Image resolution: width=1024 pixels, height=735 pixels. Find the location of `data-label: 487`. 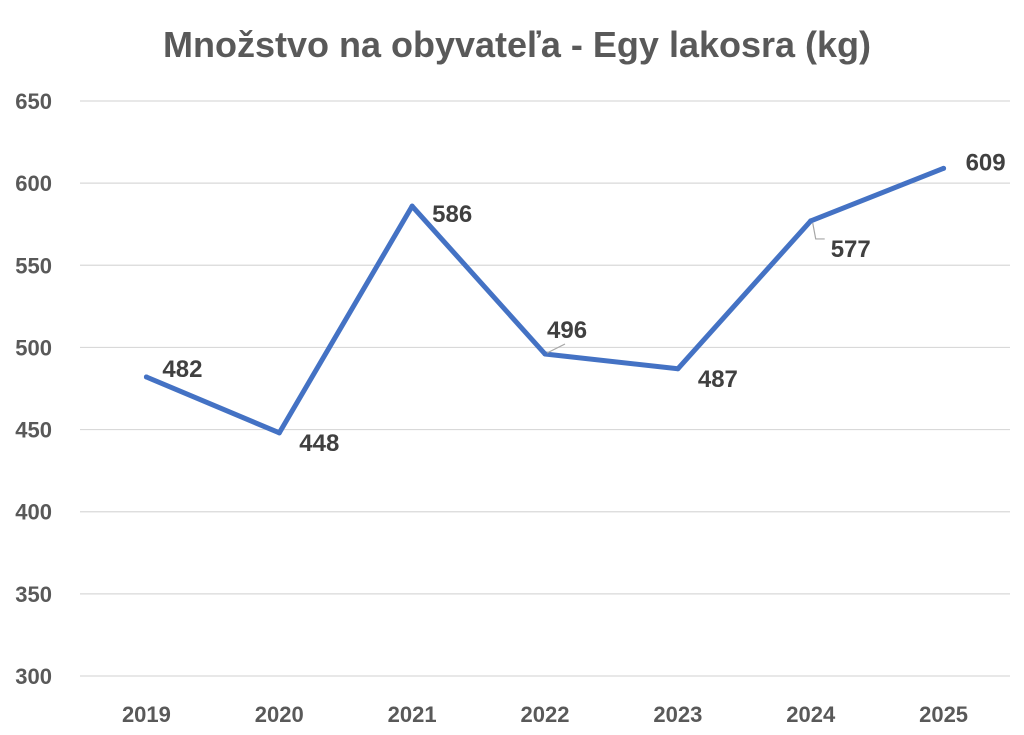

data-label: 487 is located at coordinates (718, 379).